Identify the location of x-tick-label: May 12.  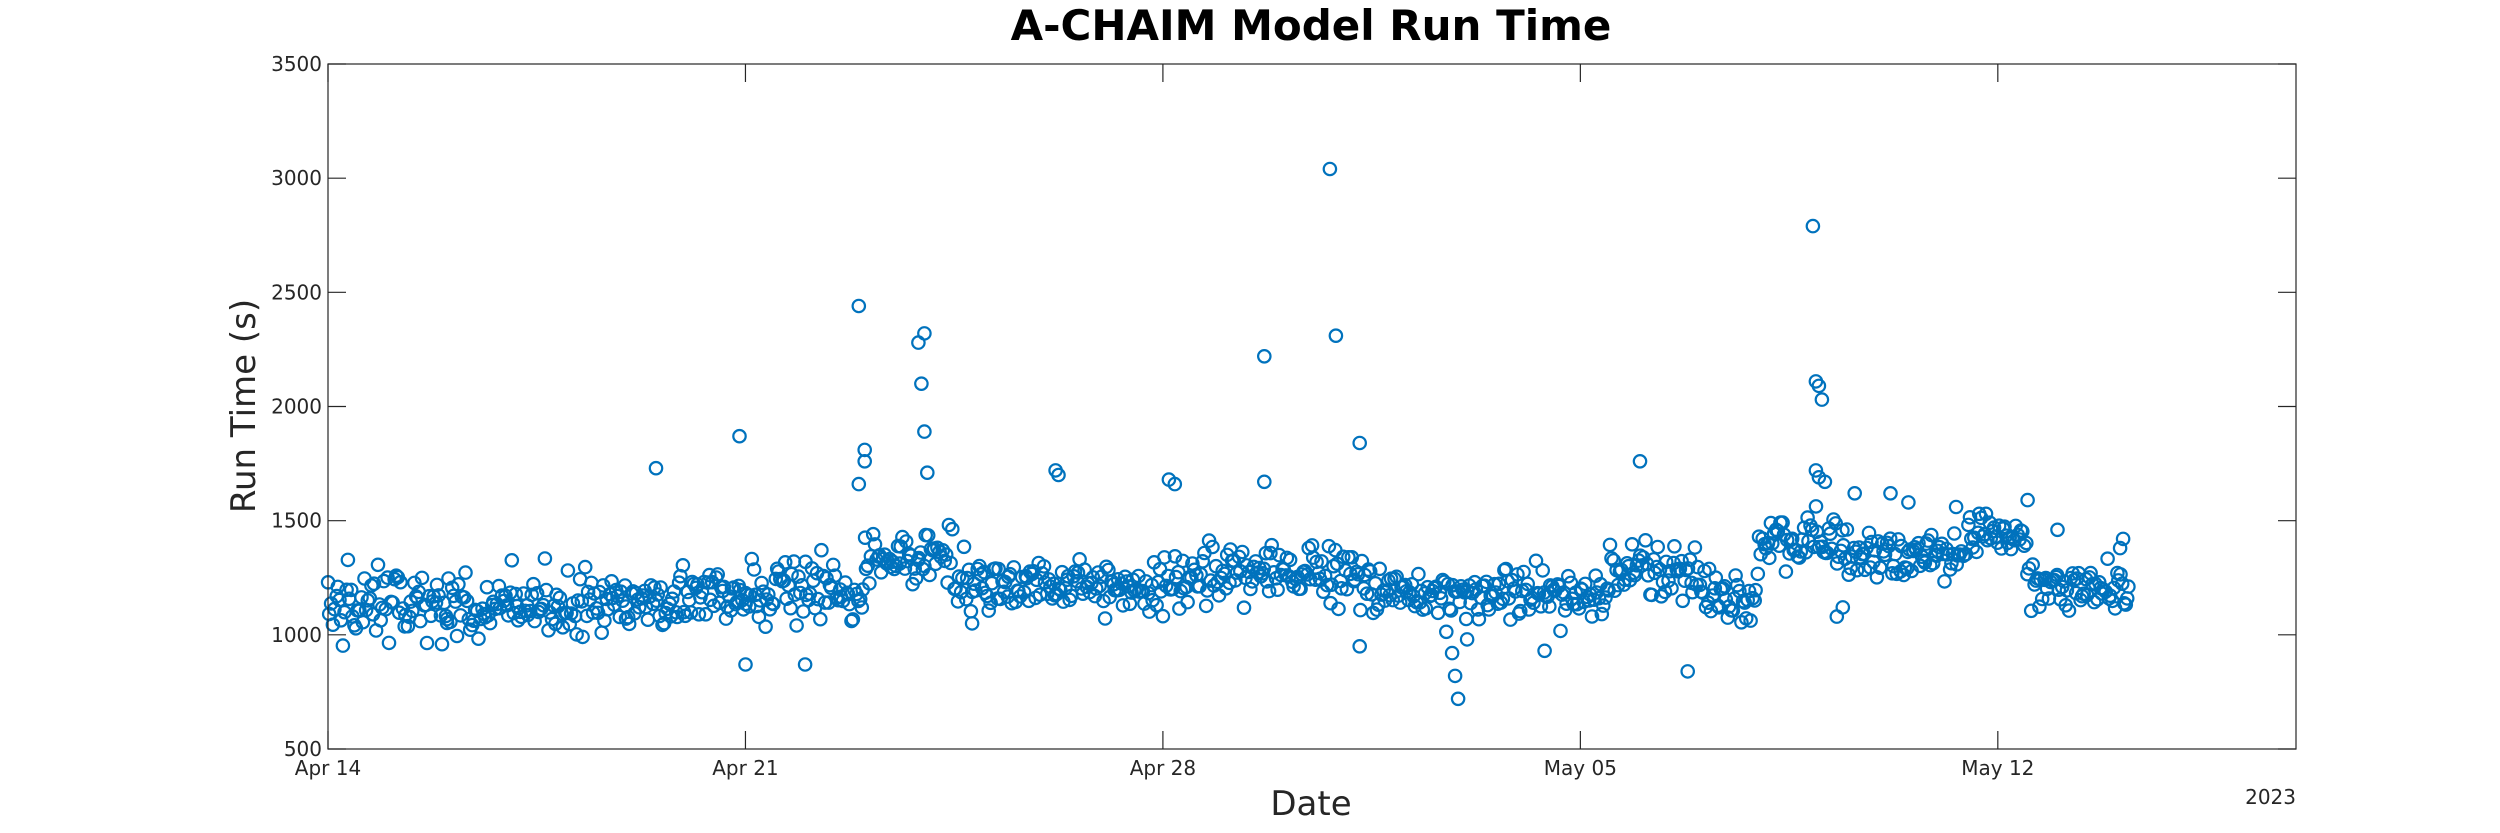
(1997, 768).